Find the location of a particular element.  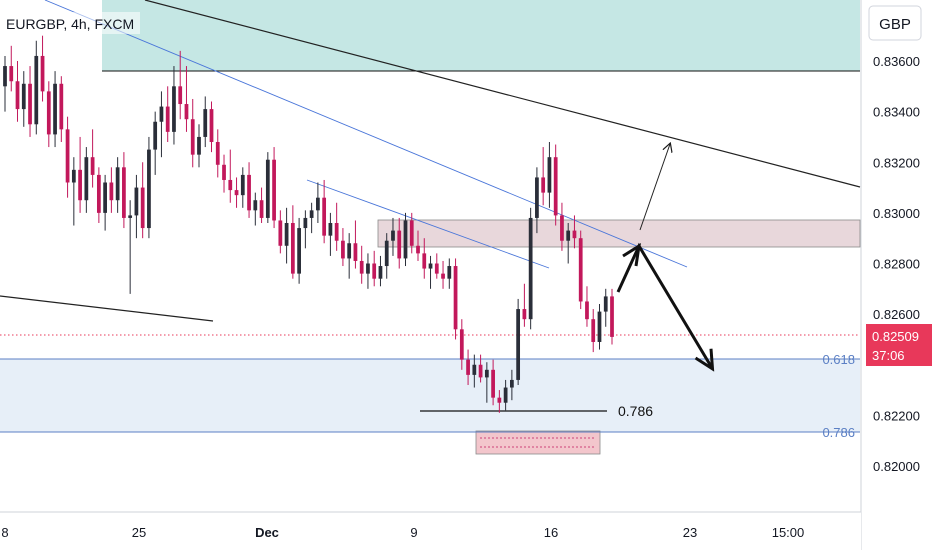

time-axis is located at coordinates (430, 531).